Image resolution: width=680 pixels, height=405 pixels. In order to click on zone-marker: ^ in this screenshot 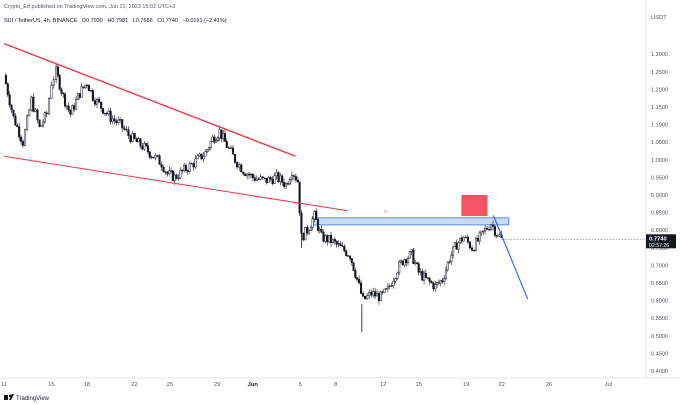, I will do `click(385, 214)`.